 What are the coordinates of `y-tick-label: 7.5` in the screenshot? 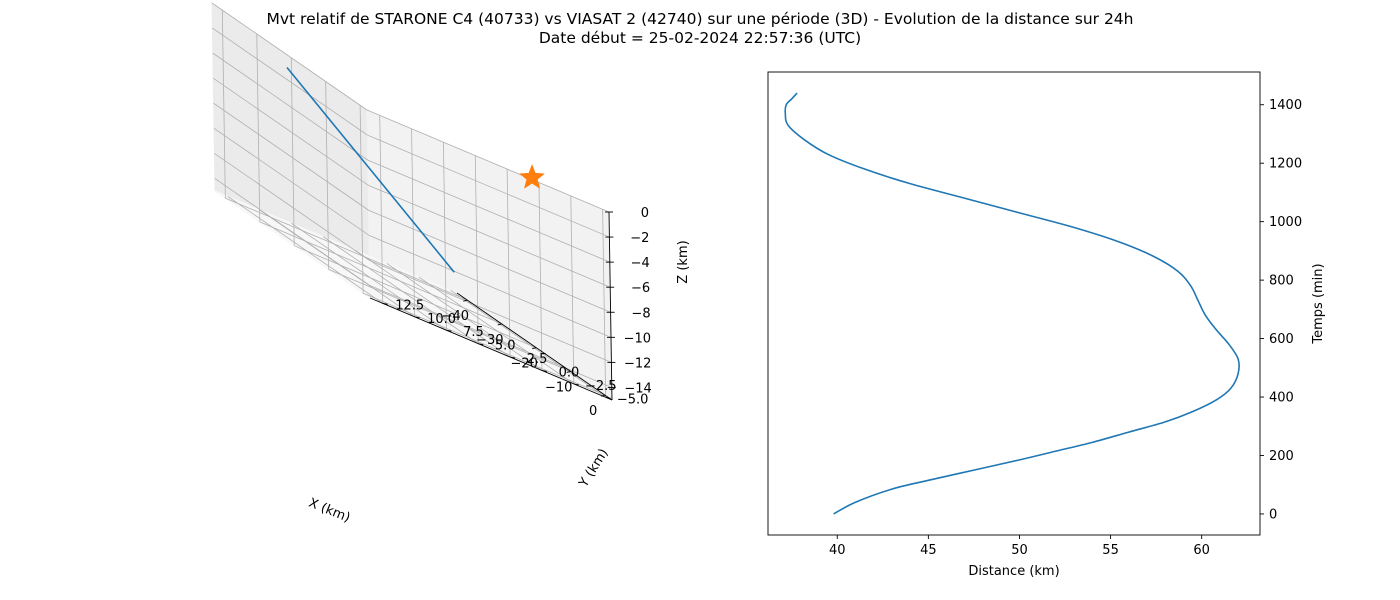 It's located at (473, 332).